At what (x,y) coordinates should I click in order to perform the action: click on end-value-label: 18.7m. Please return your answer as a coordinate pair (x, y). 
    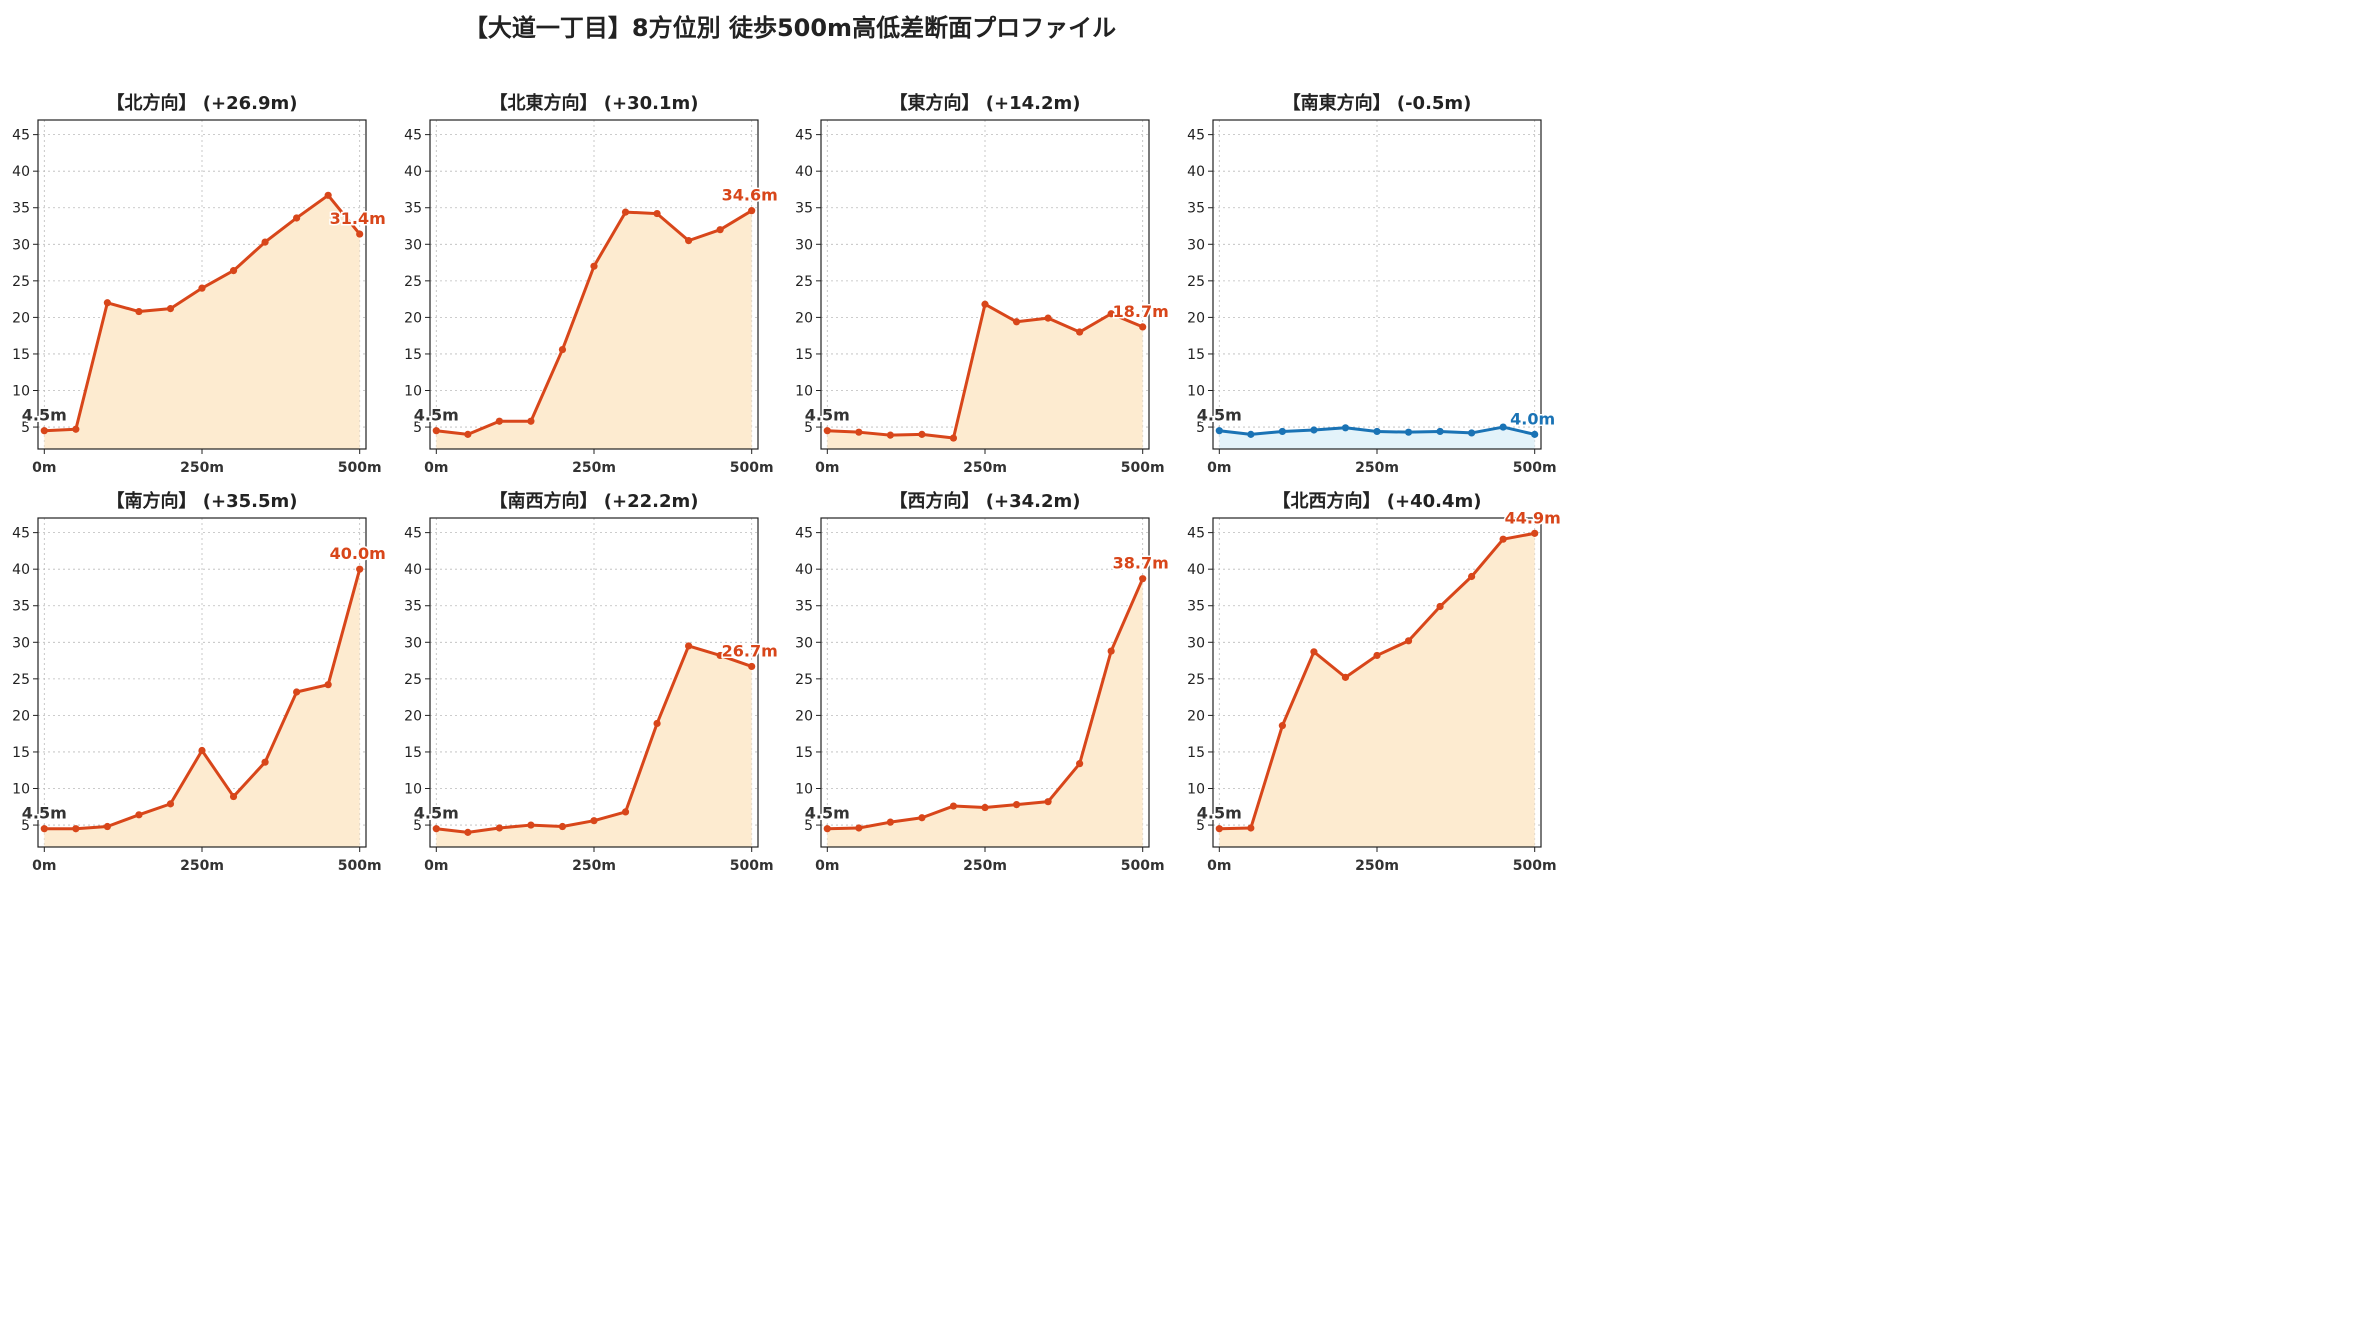
    Looking at the image, I should click on (1141, 311).